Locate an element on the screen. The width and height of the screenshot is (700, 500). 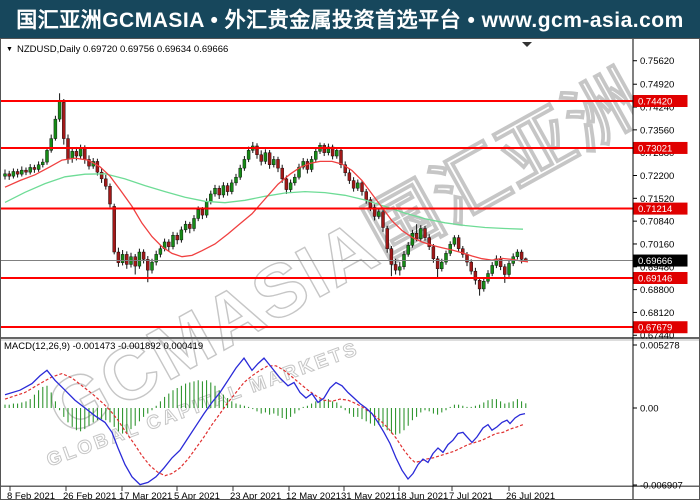
price-axis-label: 0.70160 is located at coordinates (657, 244).